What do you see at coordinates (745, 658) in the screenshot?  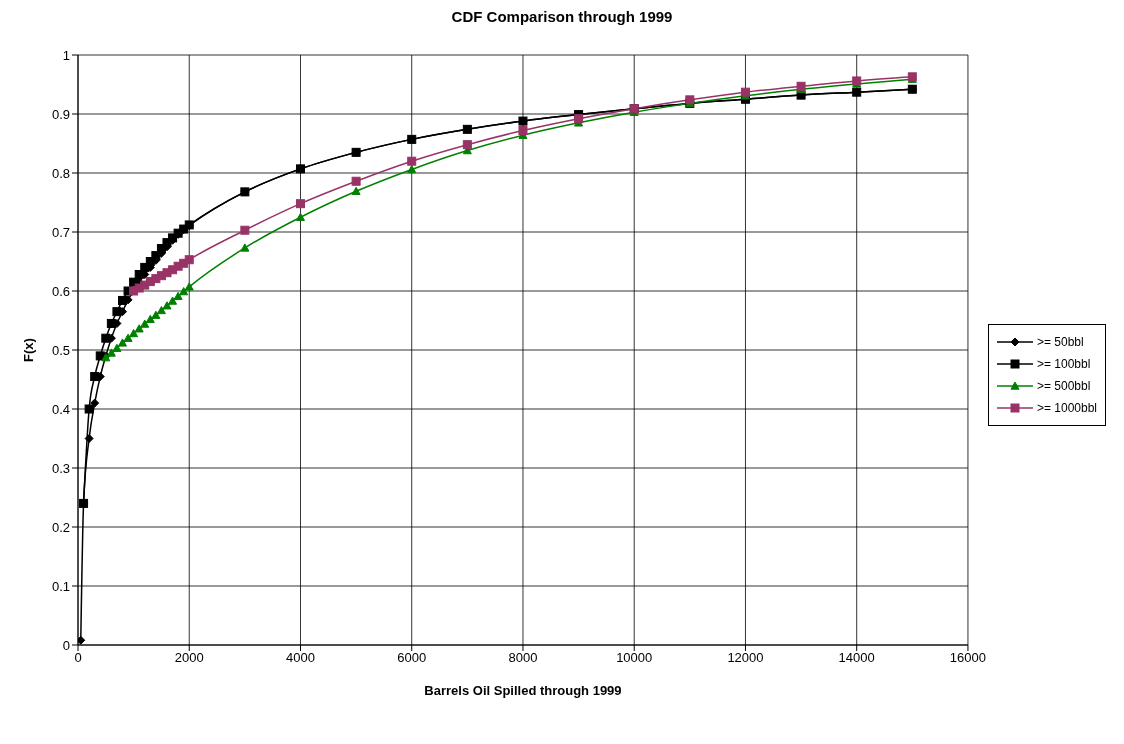 I see `x-tick-label: 12000` at bounding box center [745, 658].